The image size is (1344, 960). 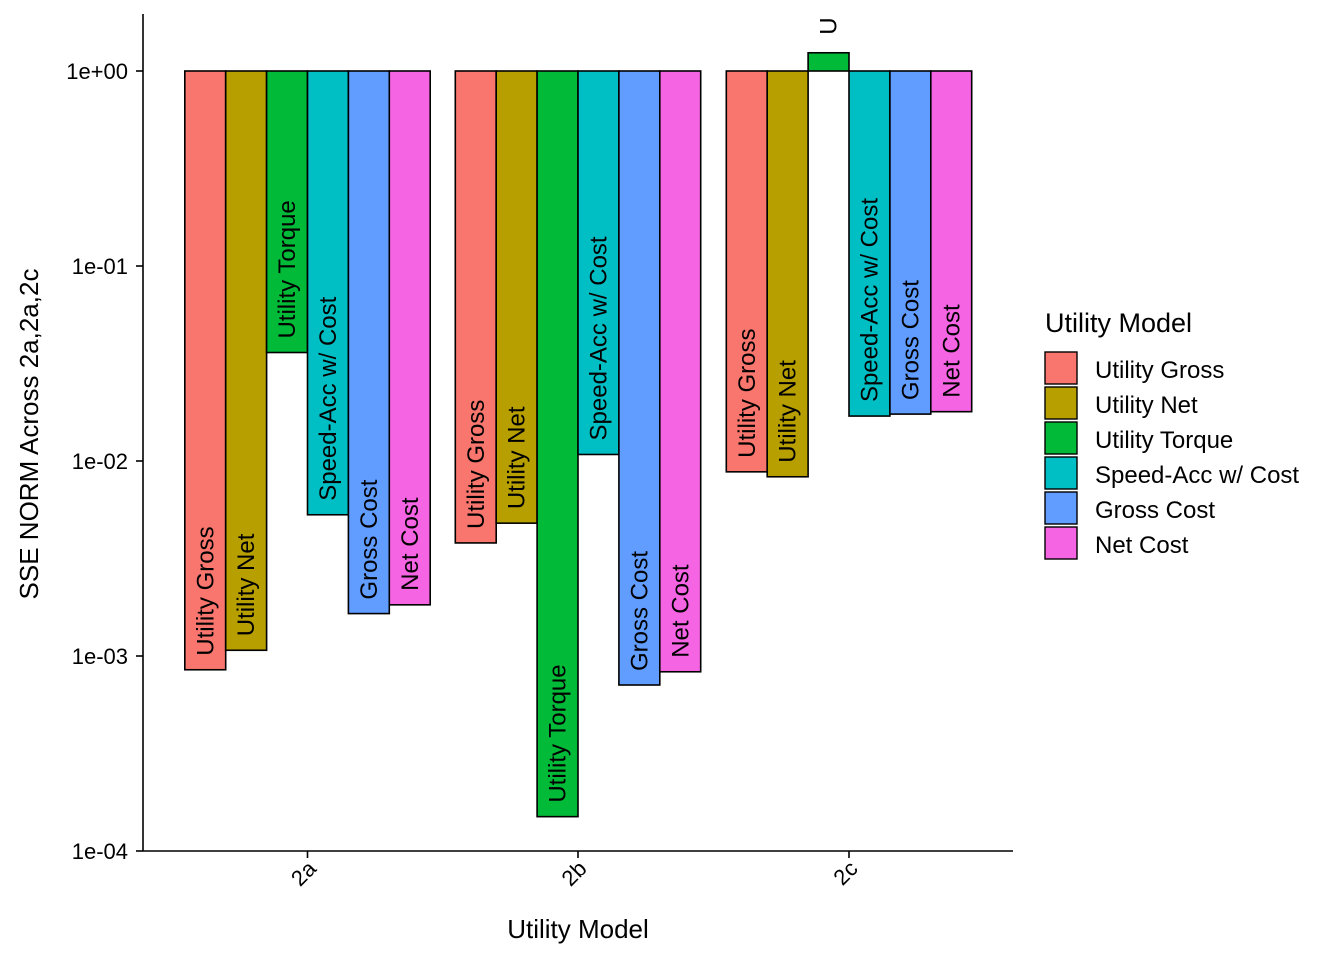 What do you see at coordinates (747, 392) in the screenshot?
I see `bar-2c-utility-gross-label: Utility Gross` at bounding box center [747, 392].